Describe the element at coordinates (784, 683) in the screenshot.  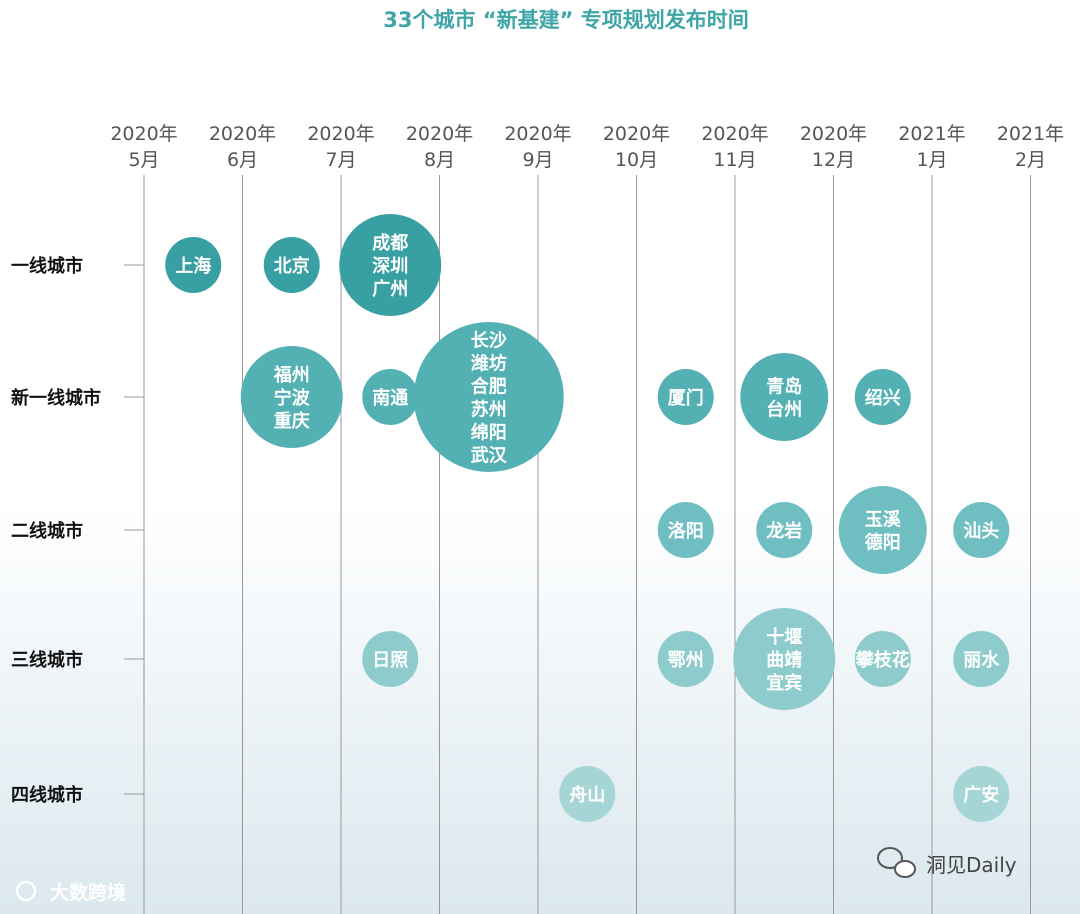
I see `bubble-label-15-2: 宜宾` at that location.